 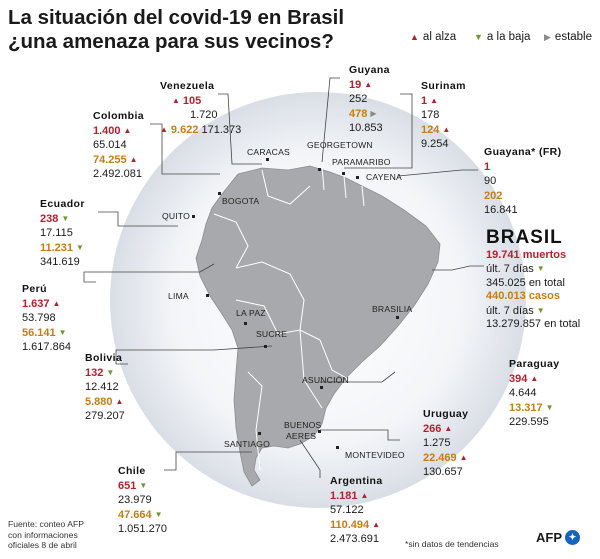 What do you see at coordinates (568, 37) in the screenshot?
I see `legend-stable: ▶ estable` at bounding box center [568, 37].